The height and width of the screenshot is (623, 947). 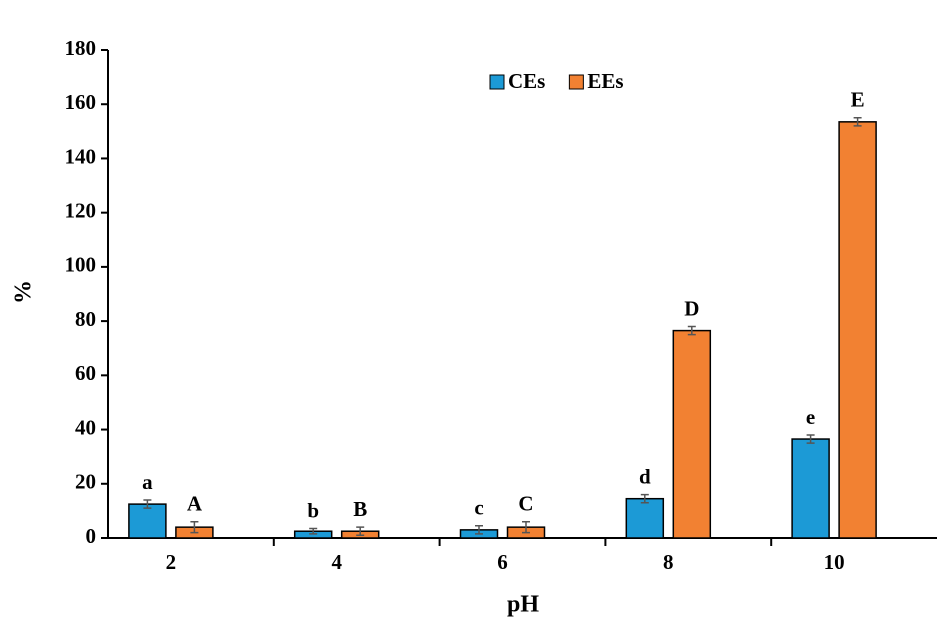 I want to click on bar-annotation: a, so click(x=147, y=482).